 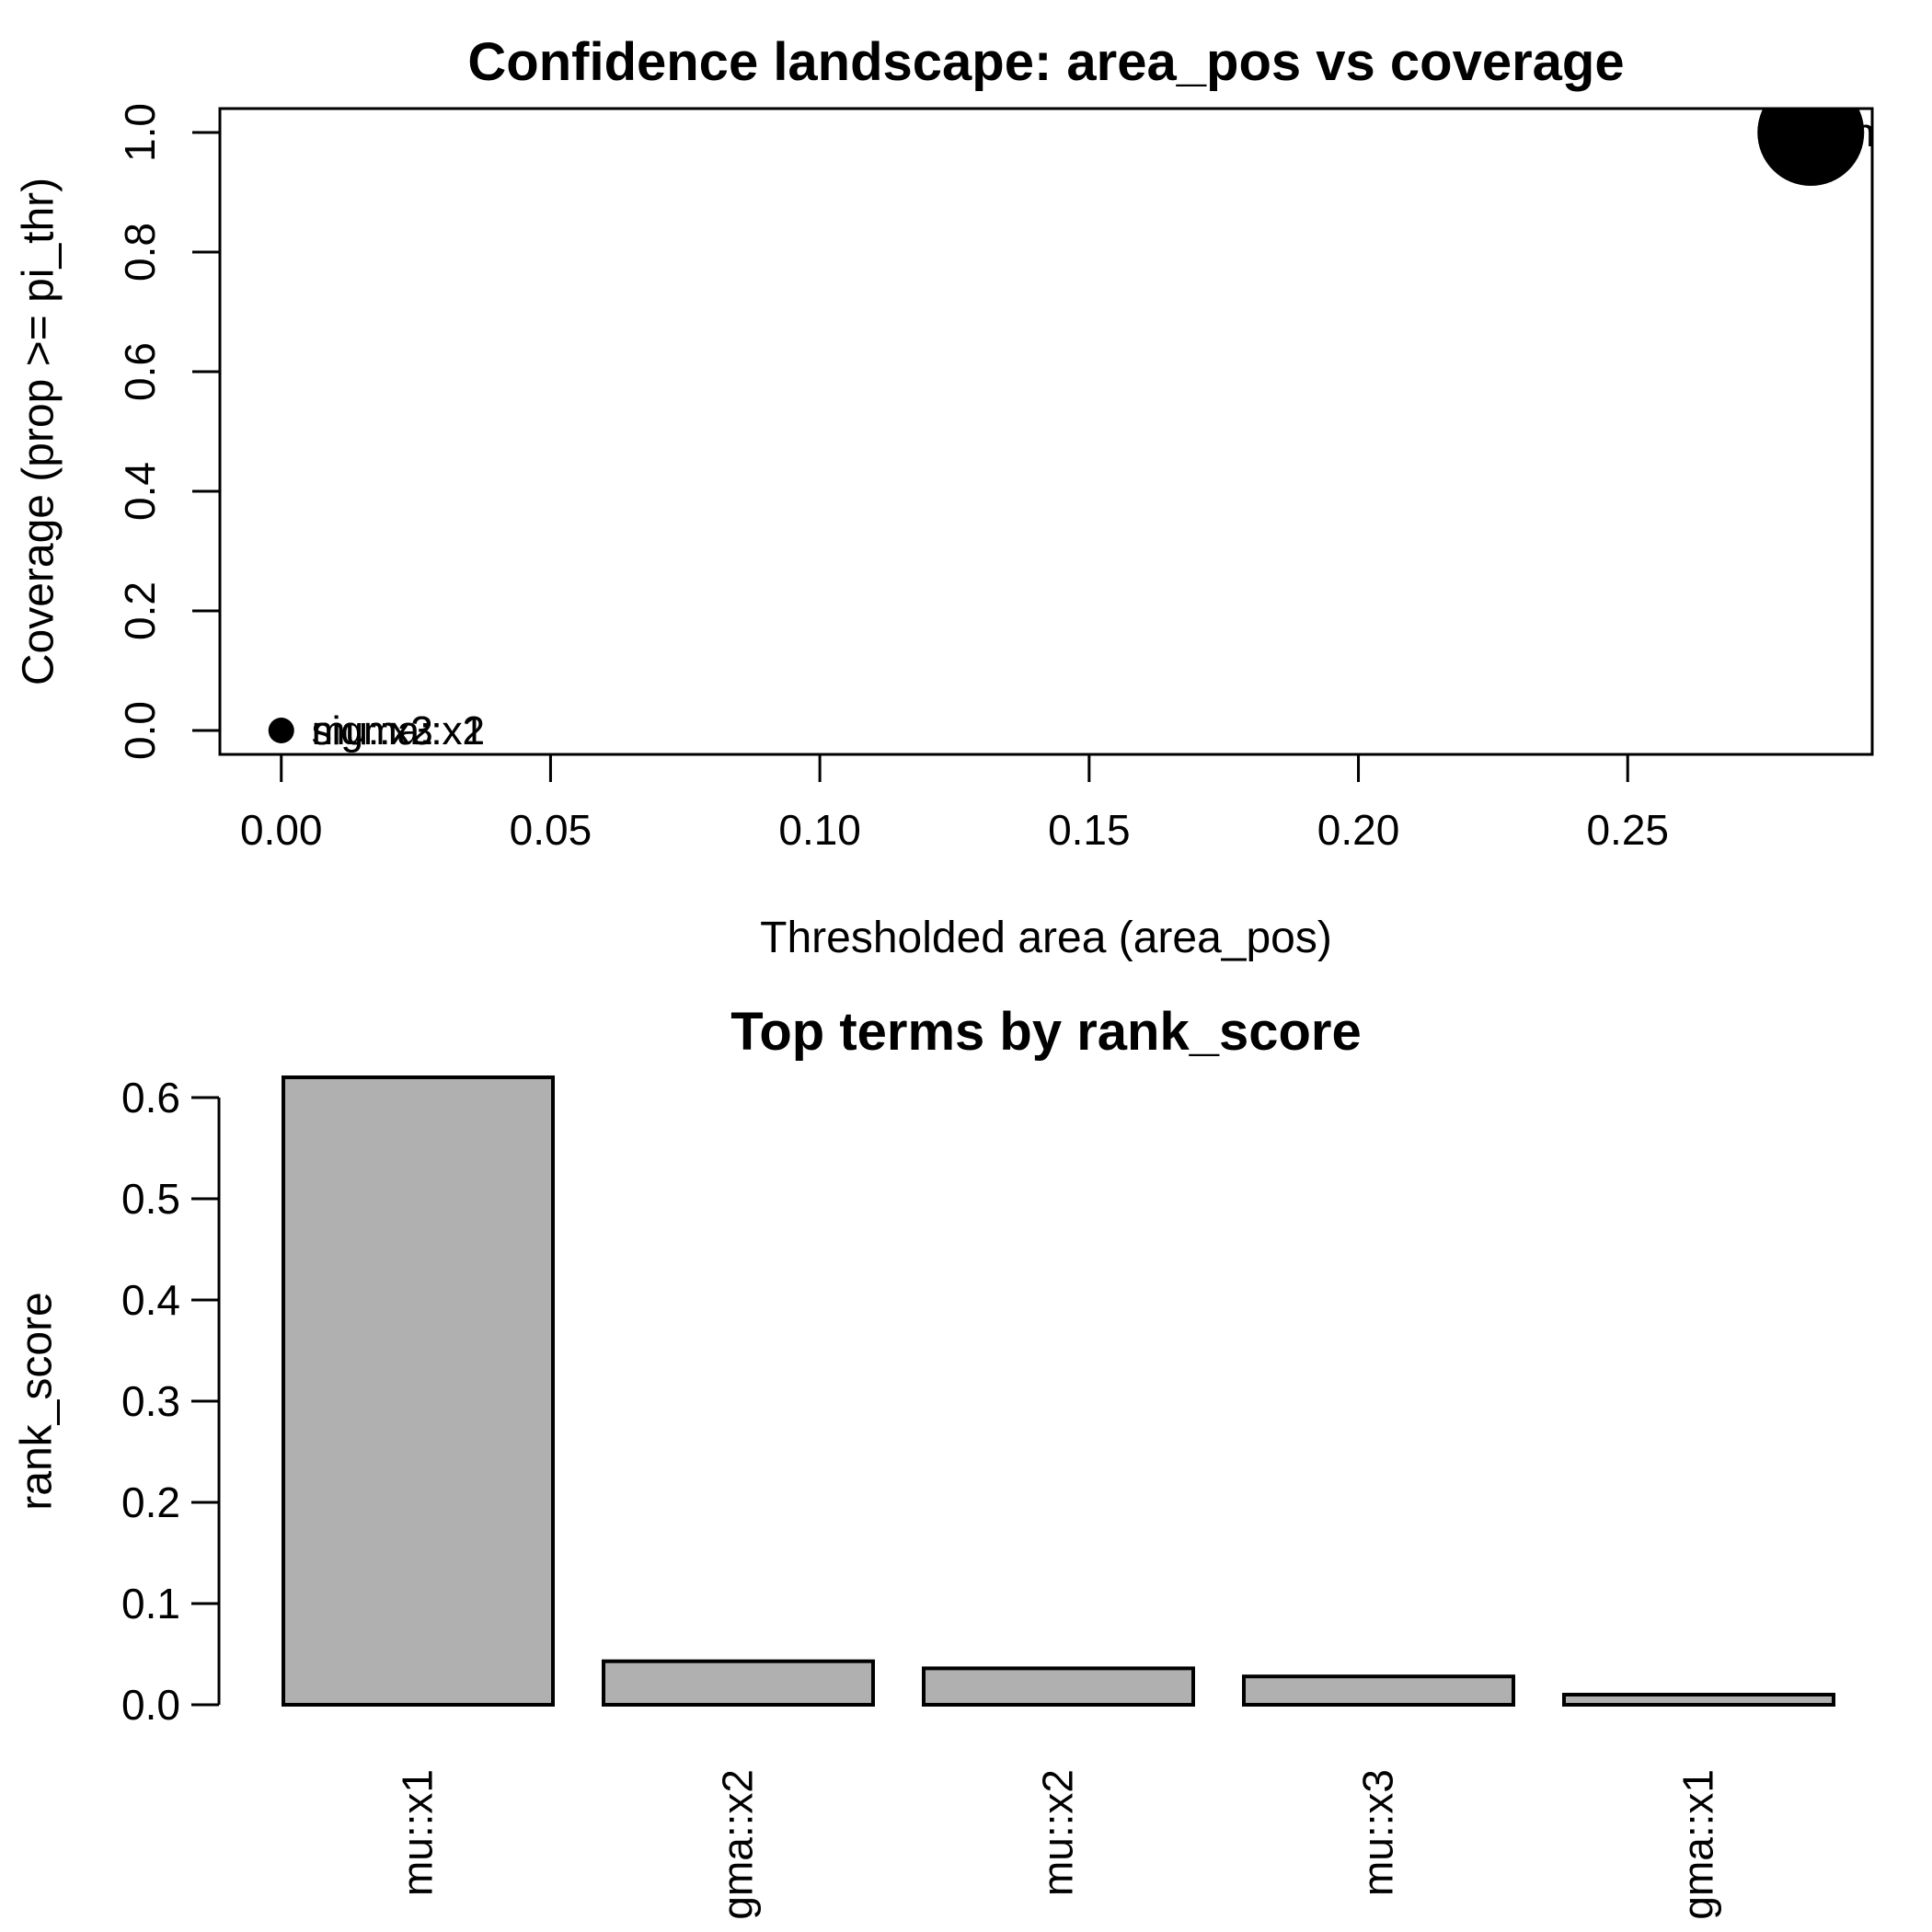 What do you see at coordinates (140, 730) in the screenshot?
I see `y-tick-label: 0.0` at bounding box center [140, 730].